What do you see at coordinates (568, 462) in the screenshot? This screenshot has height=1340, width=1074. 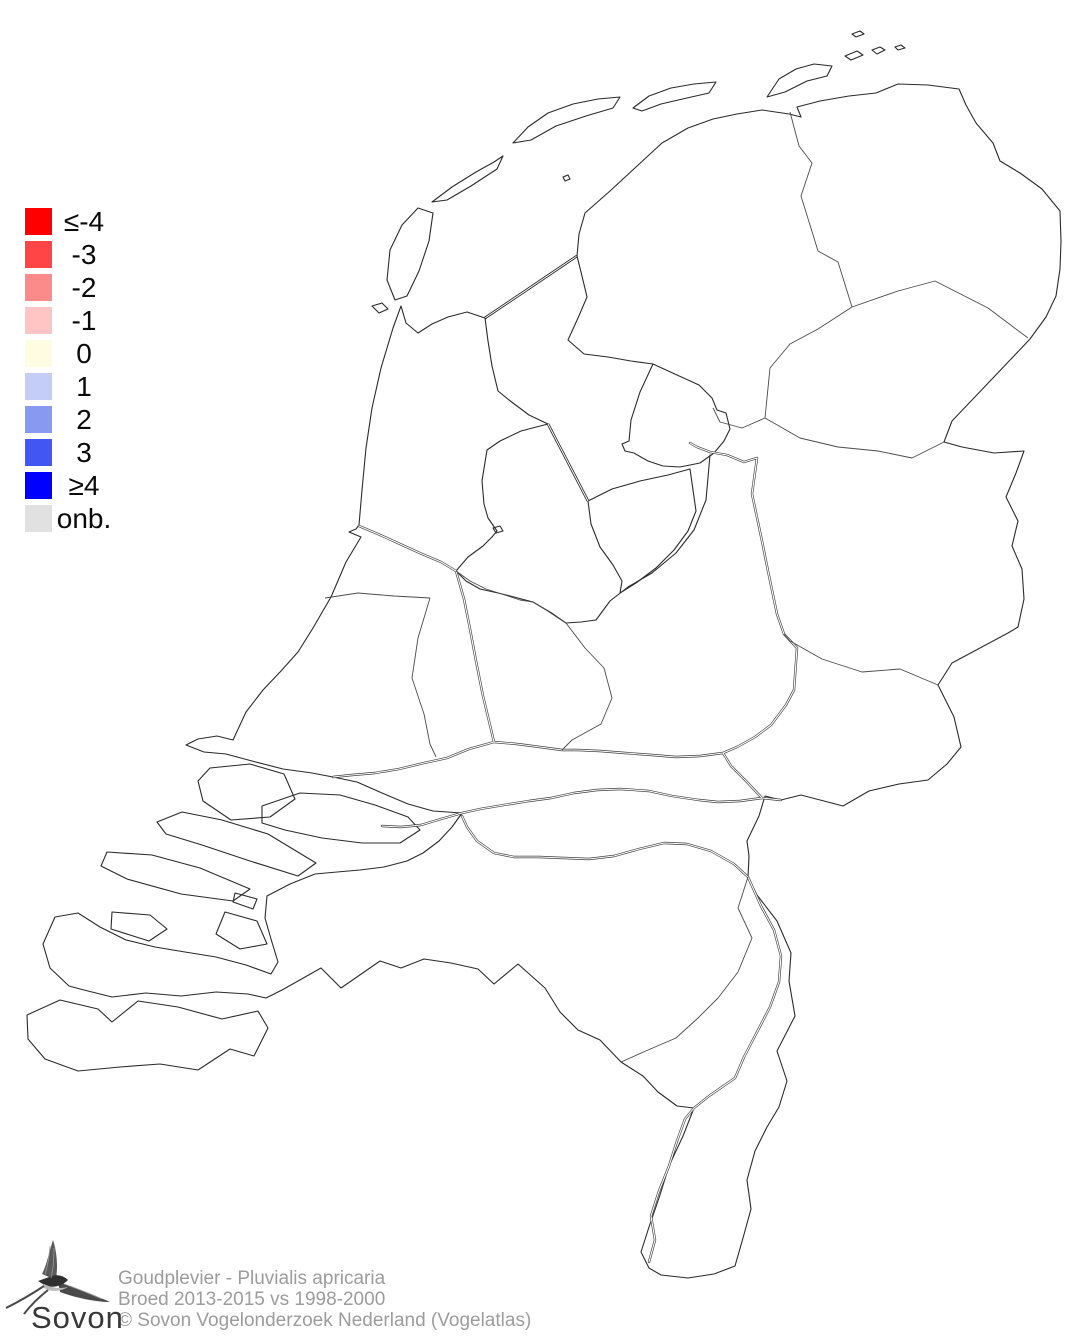 I see `houtribdijk-dike-inner` at bounding box center [568, 462].